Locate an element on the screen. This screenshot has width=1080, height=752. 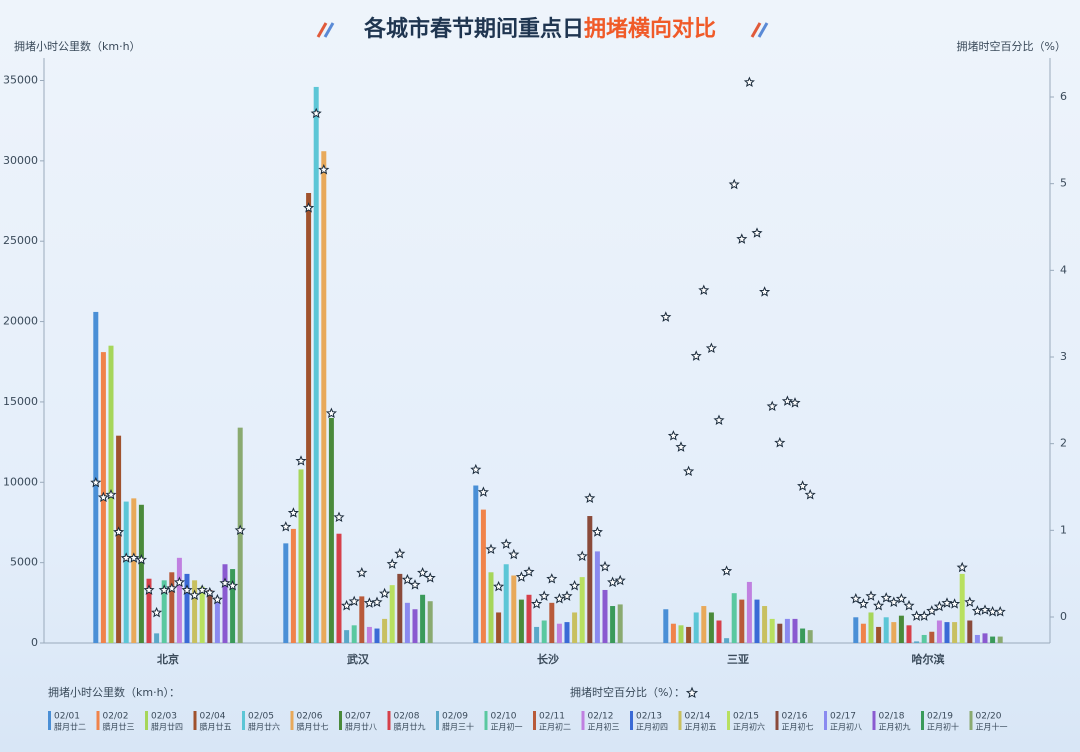
legend-lunar: 正月十一 is located at coordinates (992, 727).